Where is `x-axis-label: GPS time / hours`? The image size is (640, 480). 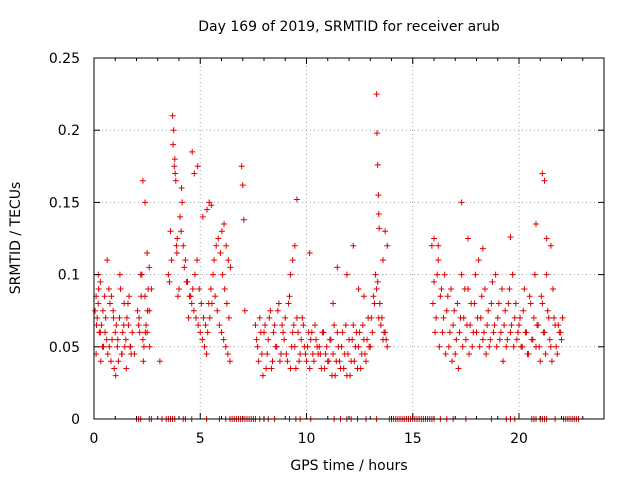 x-axis-label: GPS time / hours is located at coordinates (348, 466).